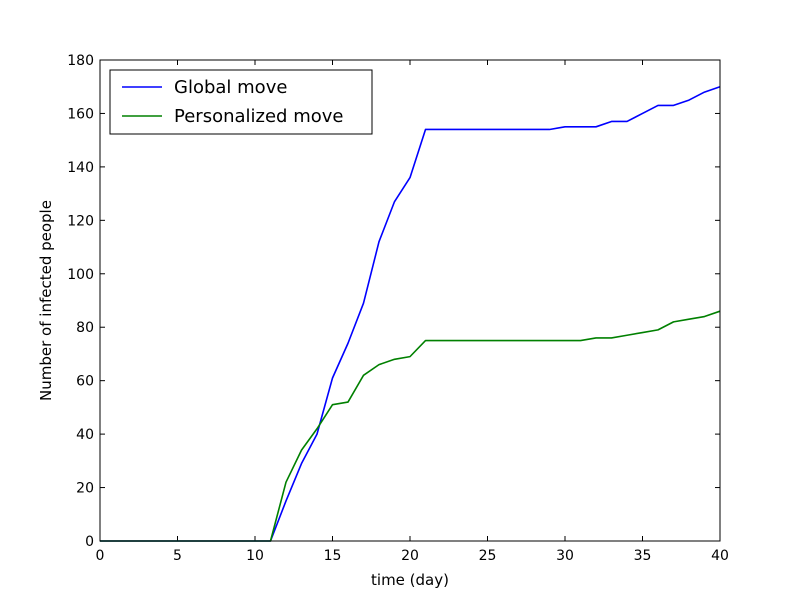 The width and height of the screenshot is (800, 601). What do you see at coordinates (85, 435) in the screenshot?
I see `y-tick-label: 40` at bounding box center [85, 435].